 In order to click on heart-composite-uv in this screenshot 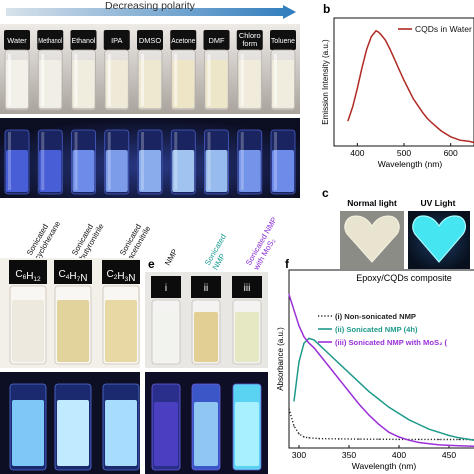, I will do `click(439, 239)`.